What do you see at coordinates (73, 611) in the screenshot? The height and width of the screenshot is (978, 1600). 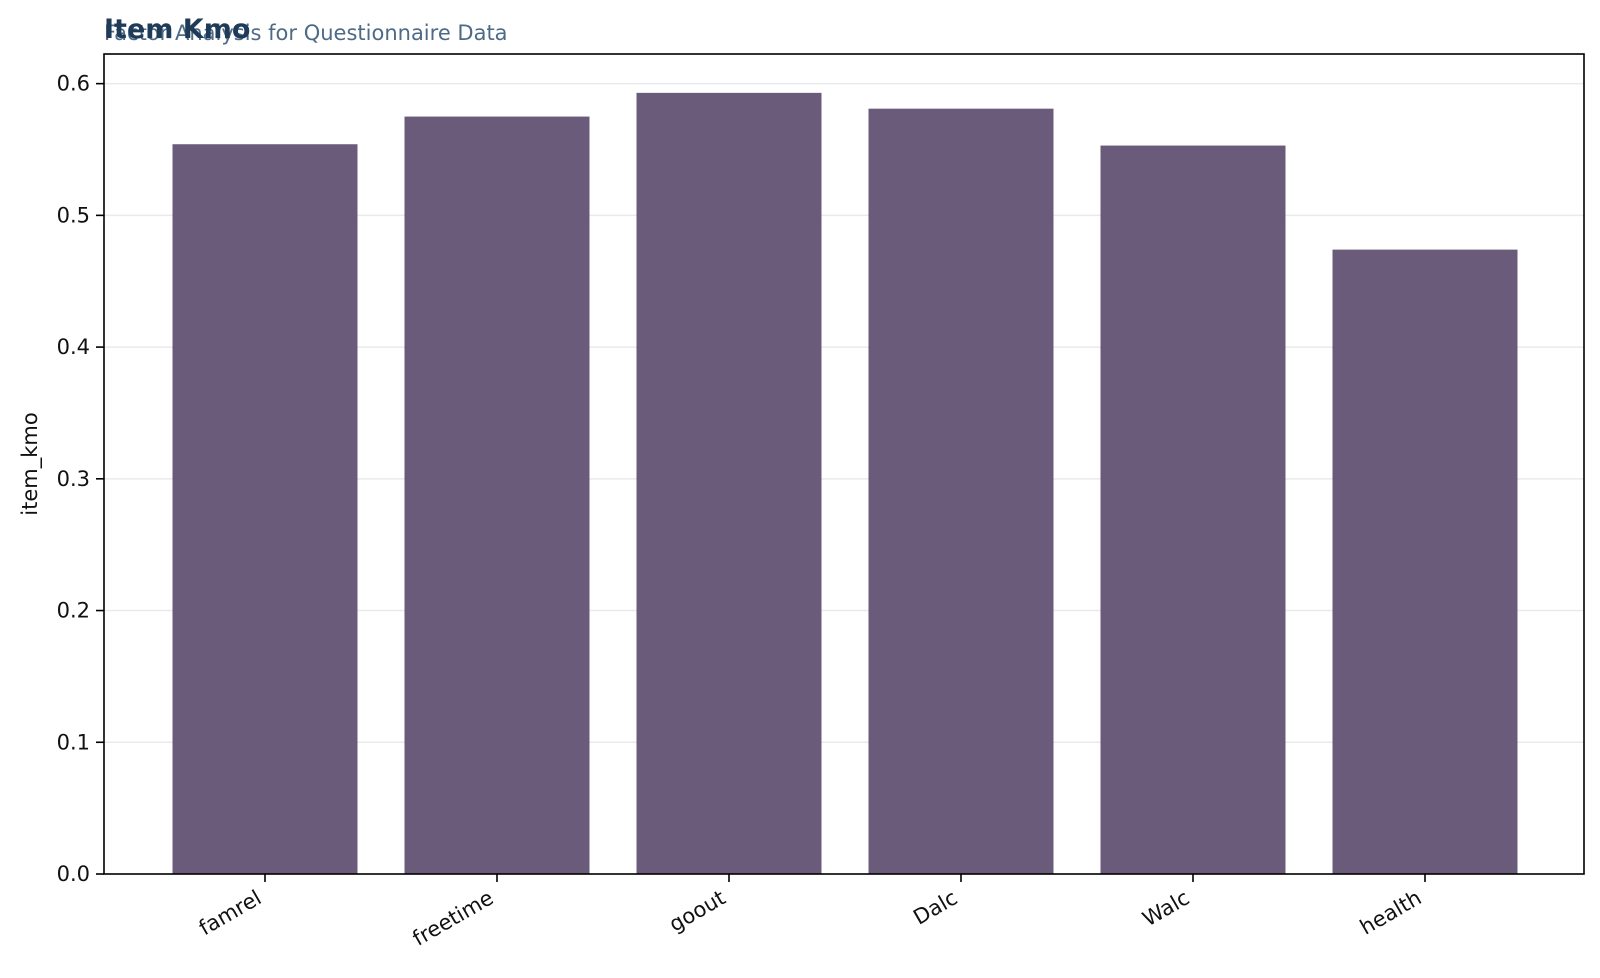 I see `y-tick-label: 0.2` at bounding box center [73, 611].